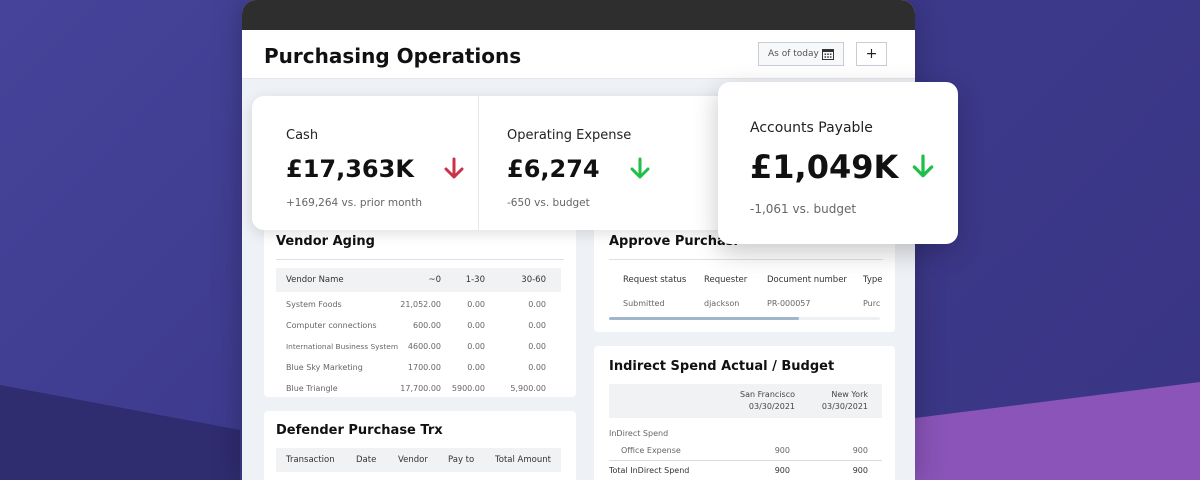 The image size is (1200, 480). I want to click on cell-30-60: 5,900.00, so click(528, 388).